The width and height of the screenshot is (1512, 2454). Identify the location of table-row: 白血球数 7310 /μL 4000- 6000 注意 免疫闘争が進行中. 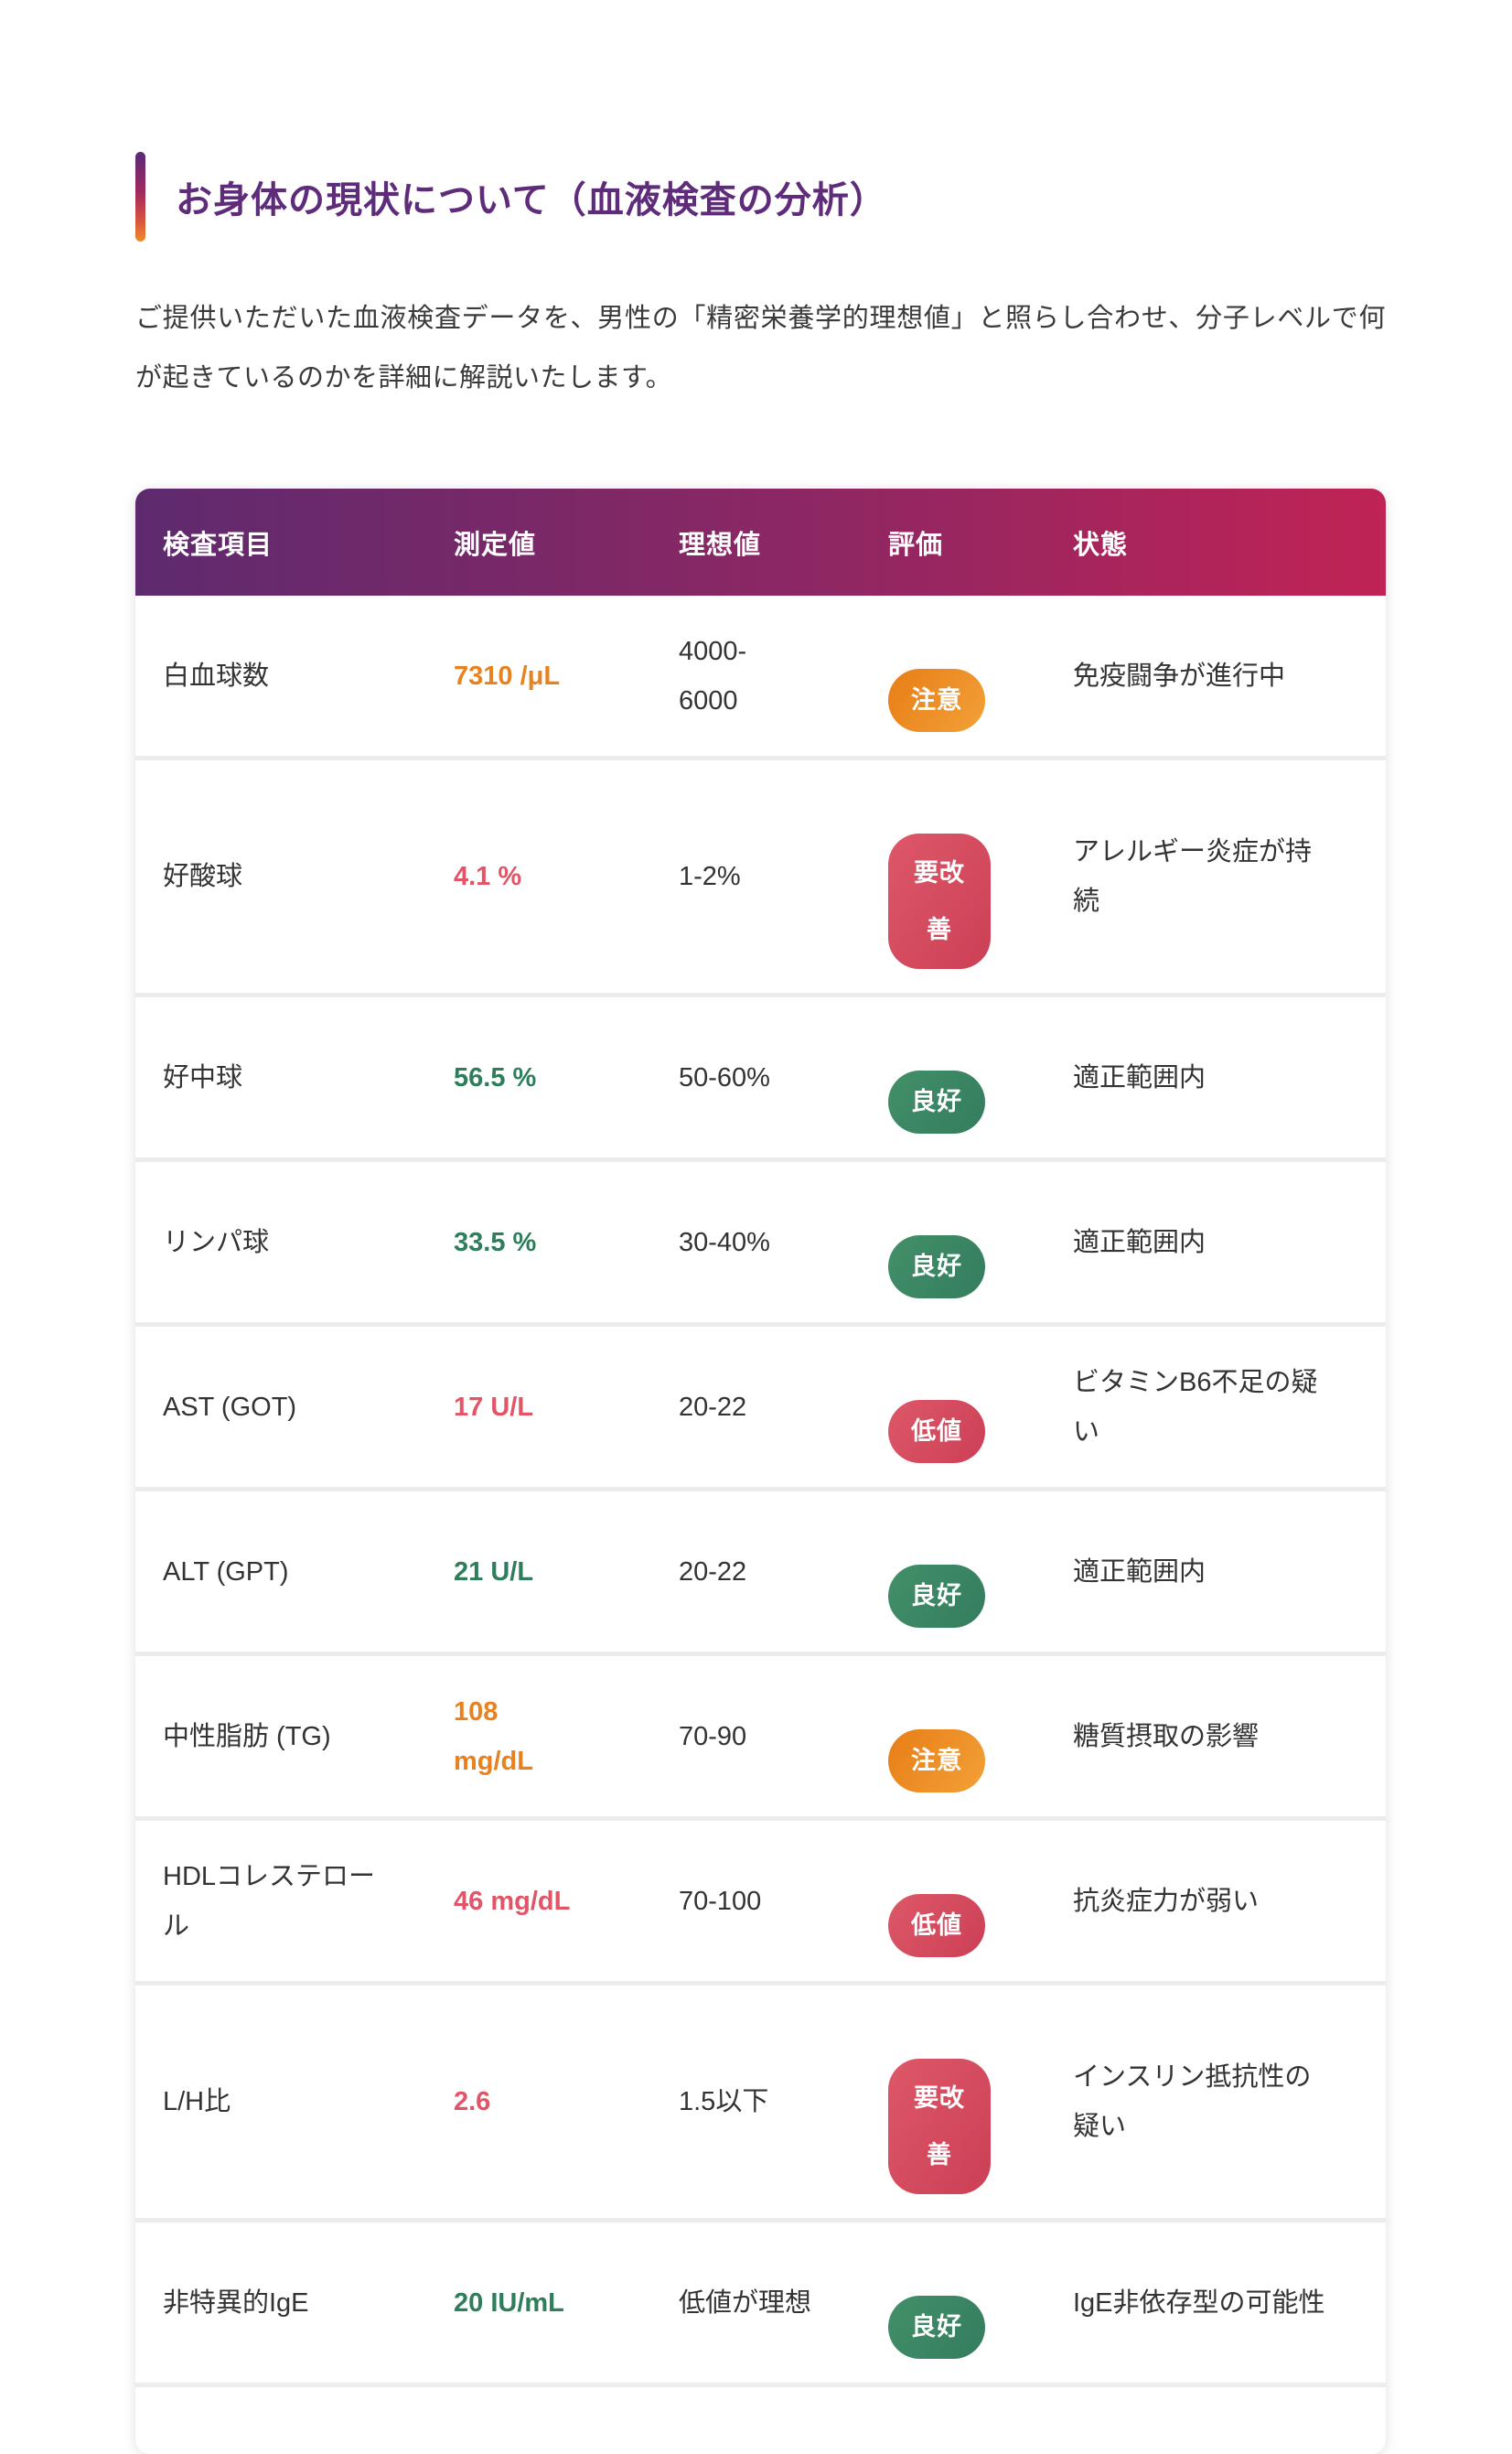
(760, 676).